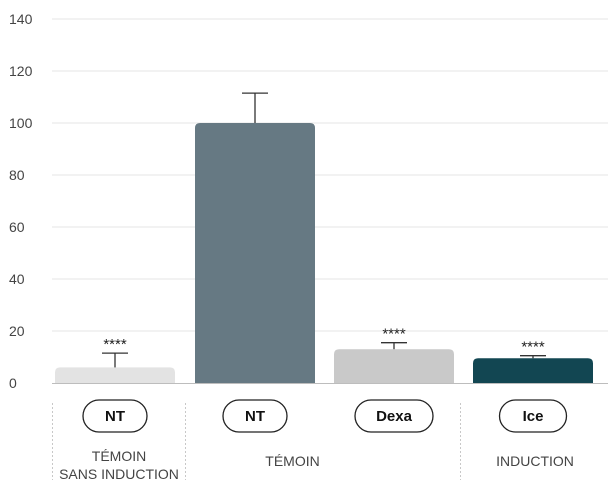 This screenshot has width=609, height=491. I want to click on group-labels: TÉMOIN SANS INDUCTION TÉMOIN INDUCTION, so click(316, 465).